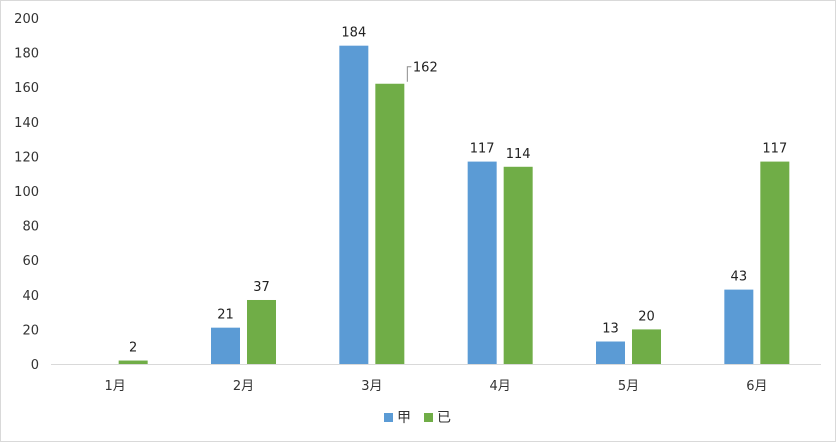  What do you see at coordinates (756, 386) in the screenshot?
I see `x-category-label: 6月` at bounding box center [756, 386].